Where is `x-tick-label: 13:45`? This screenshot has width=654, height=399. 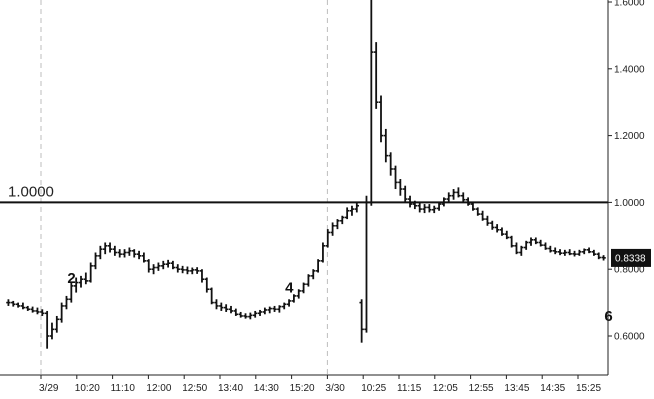 x-tick-label: 13:45 is located at coordinates (516, 388).